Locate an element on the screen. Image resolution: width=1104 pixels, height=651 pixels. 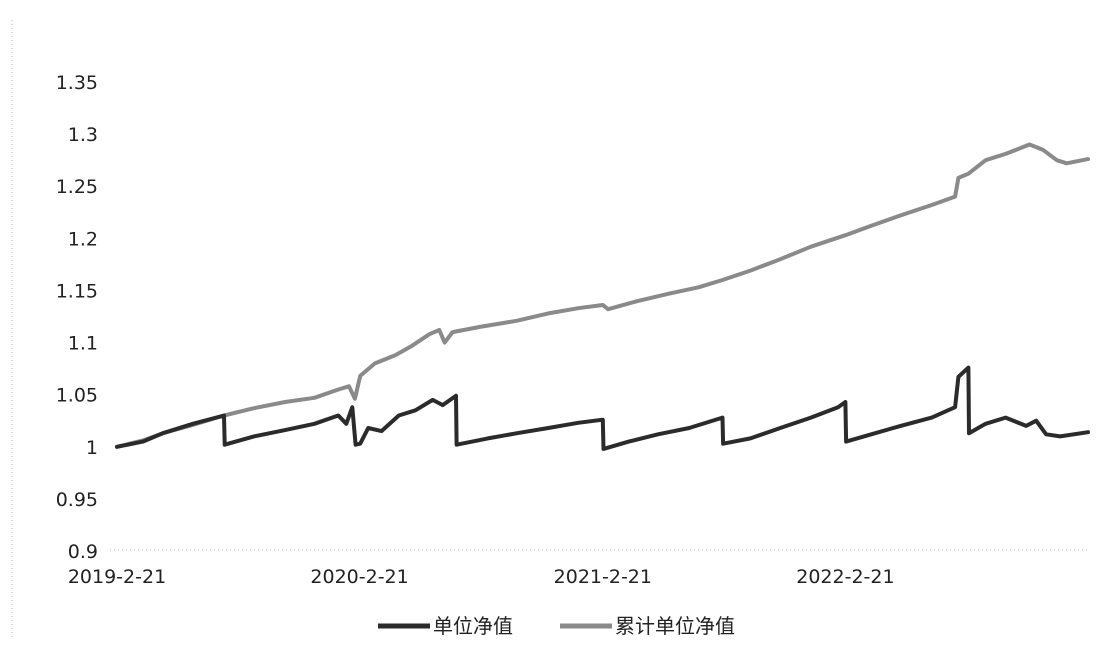
y-tick-label: 1 is located at coordinates (92, 448).